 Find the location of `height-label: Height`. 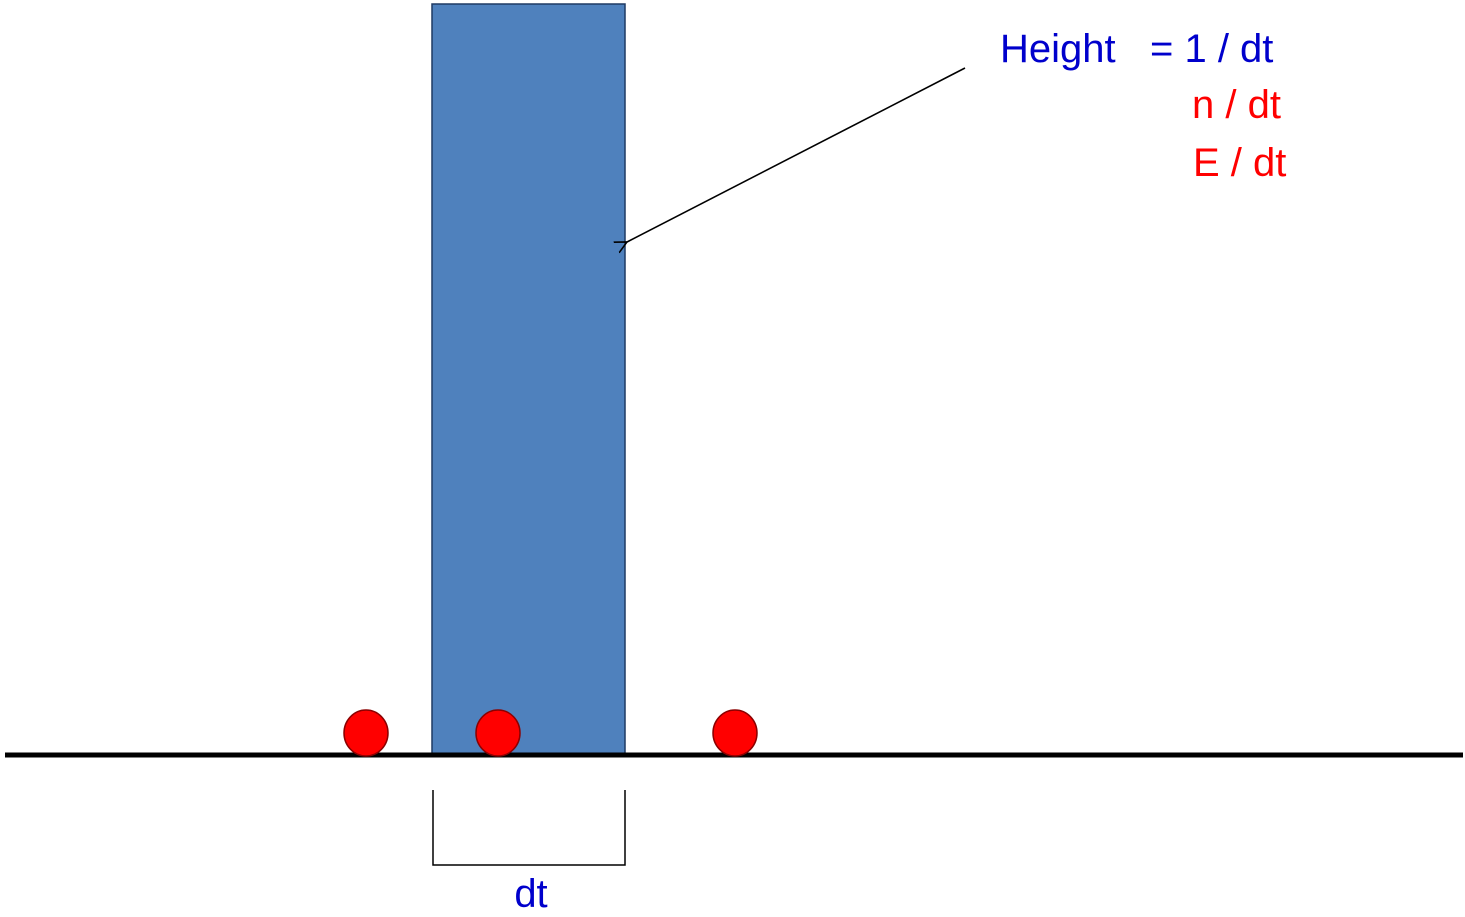

height-label: Height is located at coordinates (1058, 49).